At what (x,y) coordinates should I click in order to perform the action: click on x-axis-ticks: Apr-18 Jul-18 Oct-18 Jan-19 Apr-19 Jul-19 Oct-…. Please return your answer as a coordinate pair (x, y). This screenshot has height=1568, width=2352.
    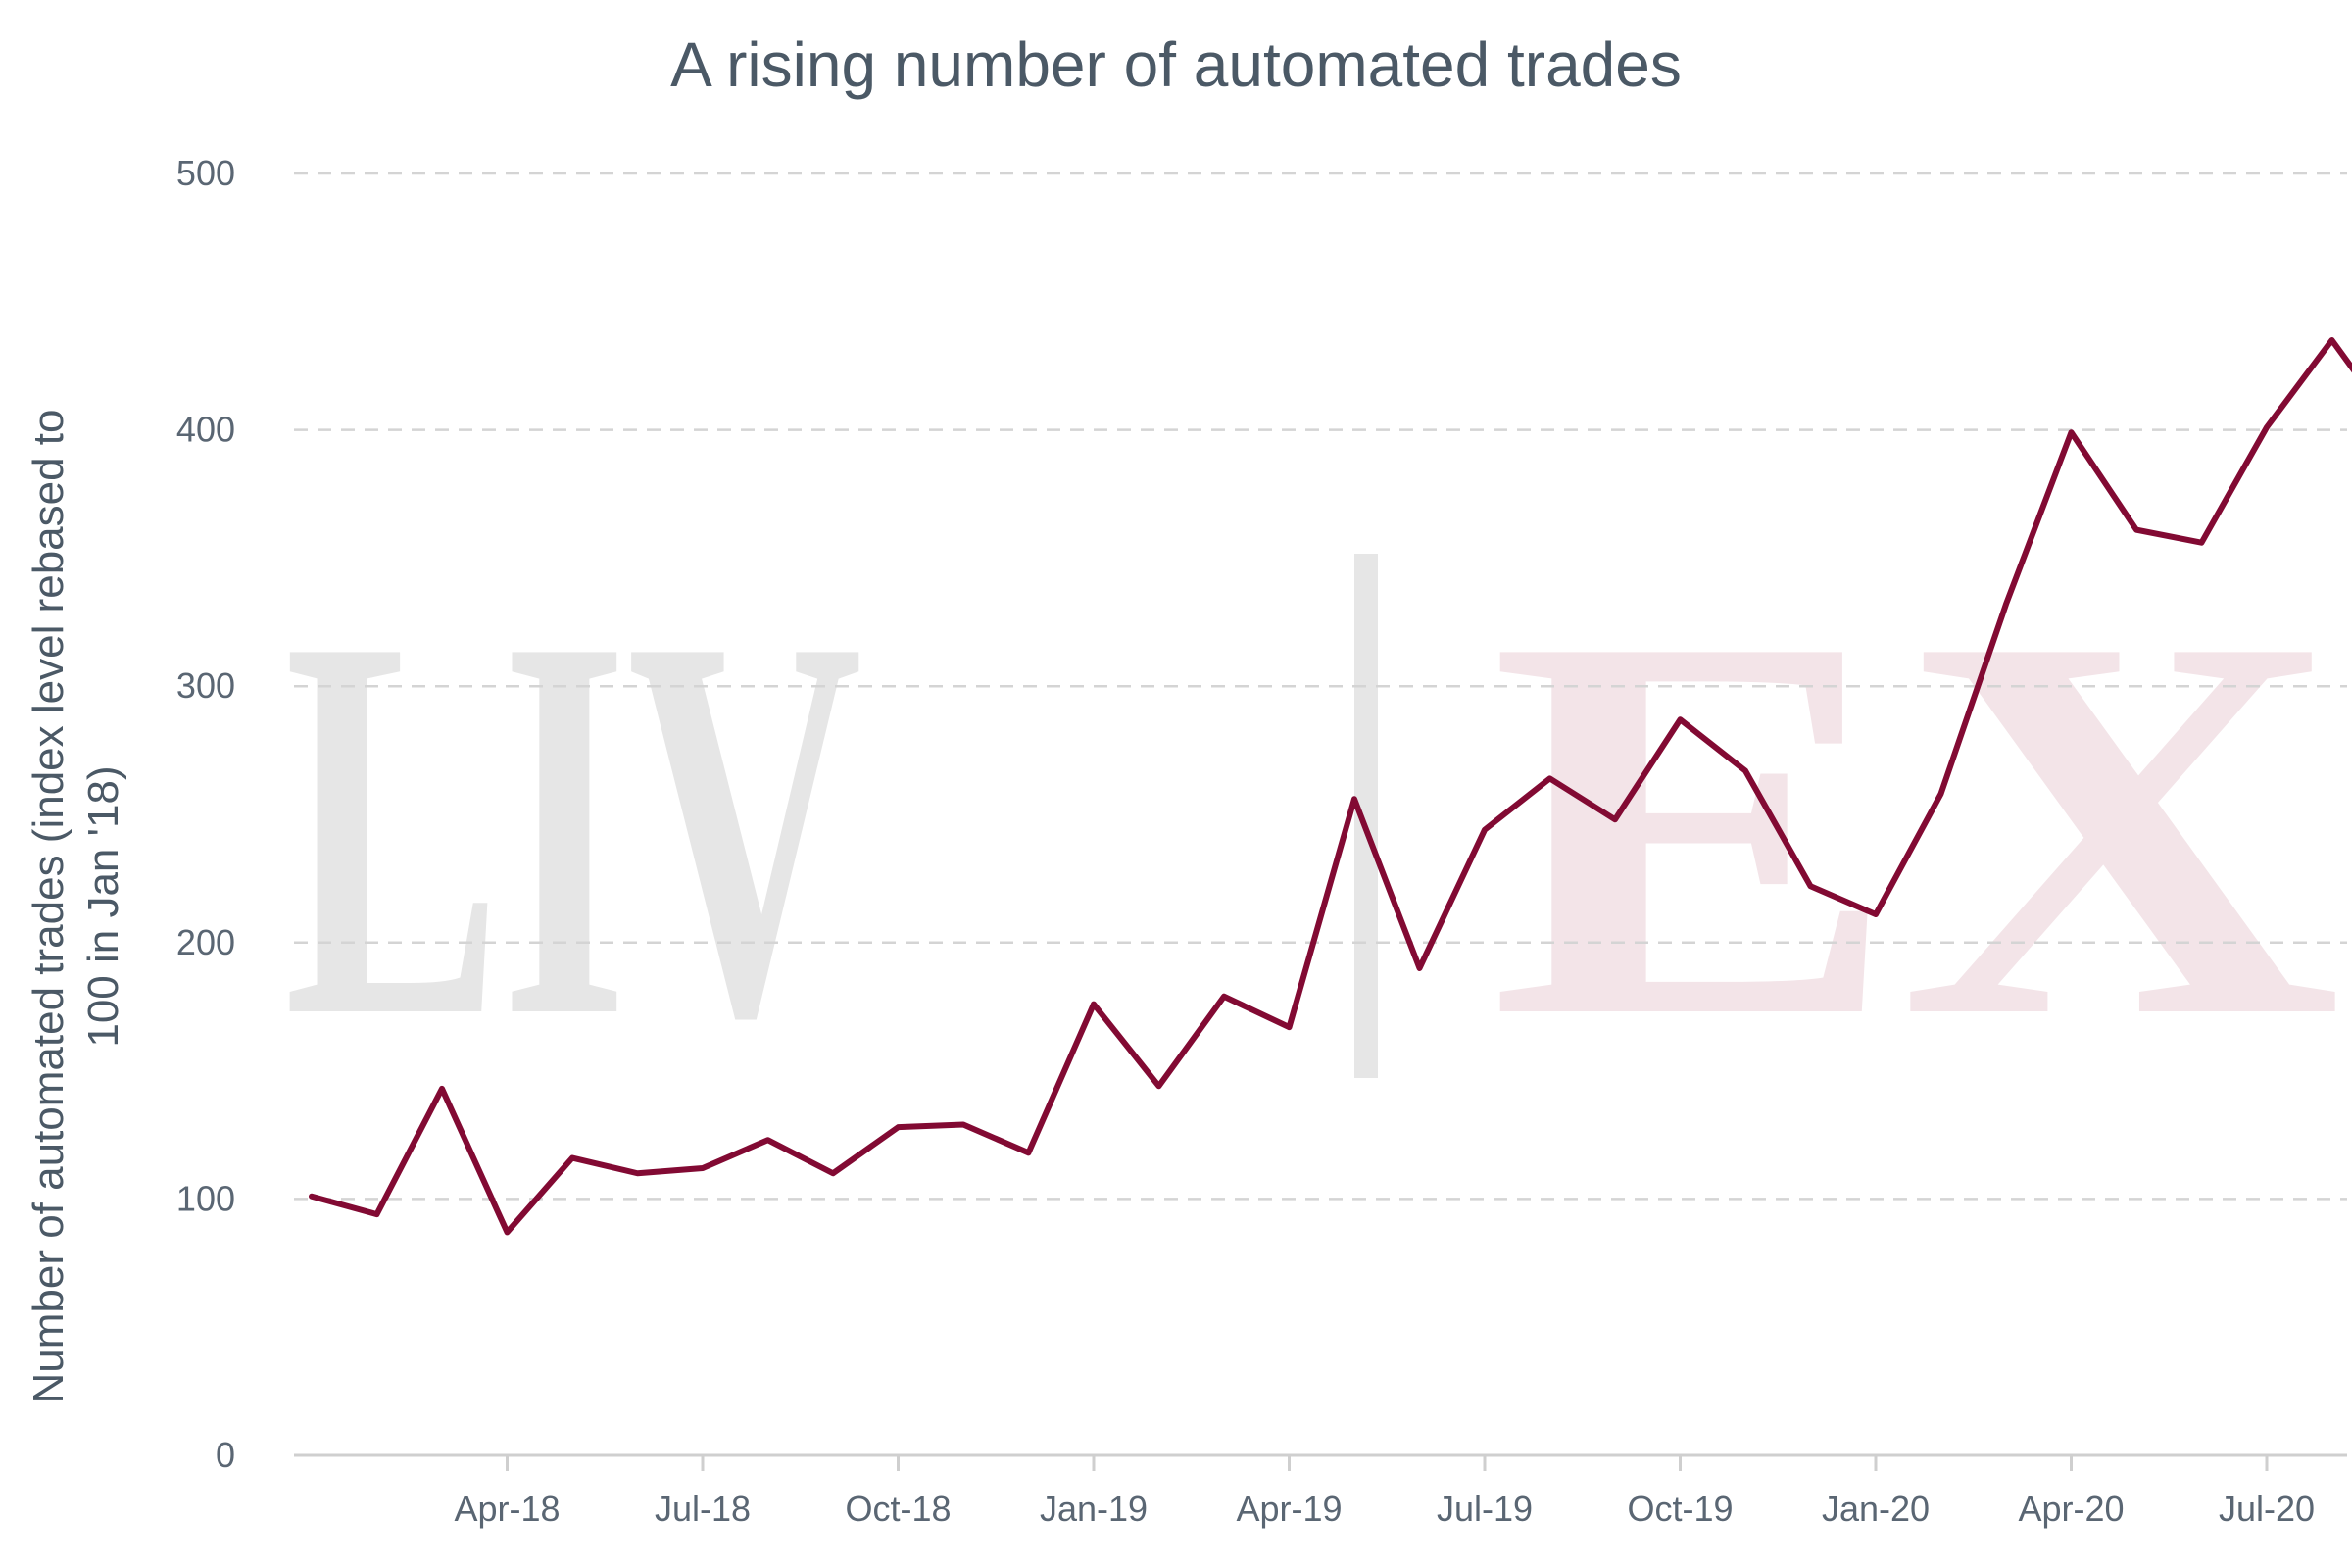
    Looking at the image, I should click on (1384, 1492).